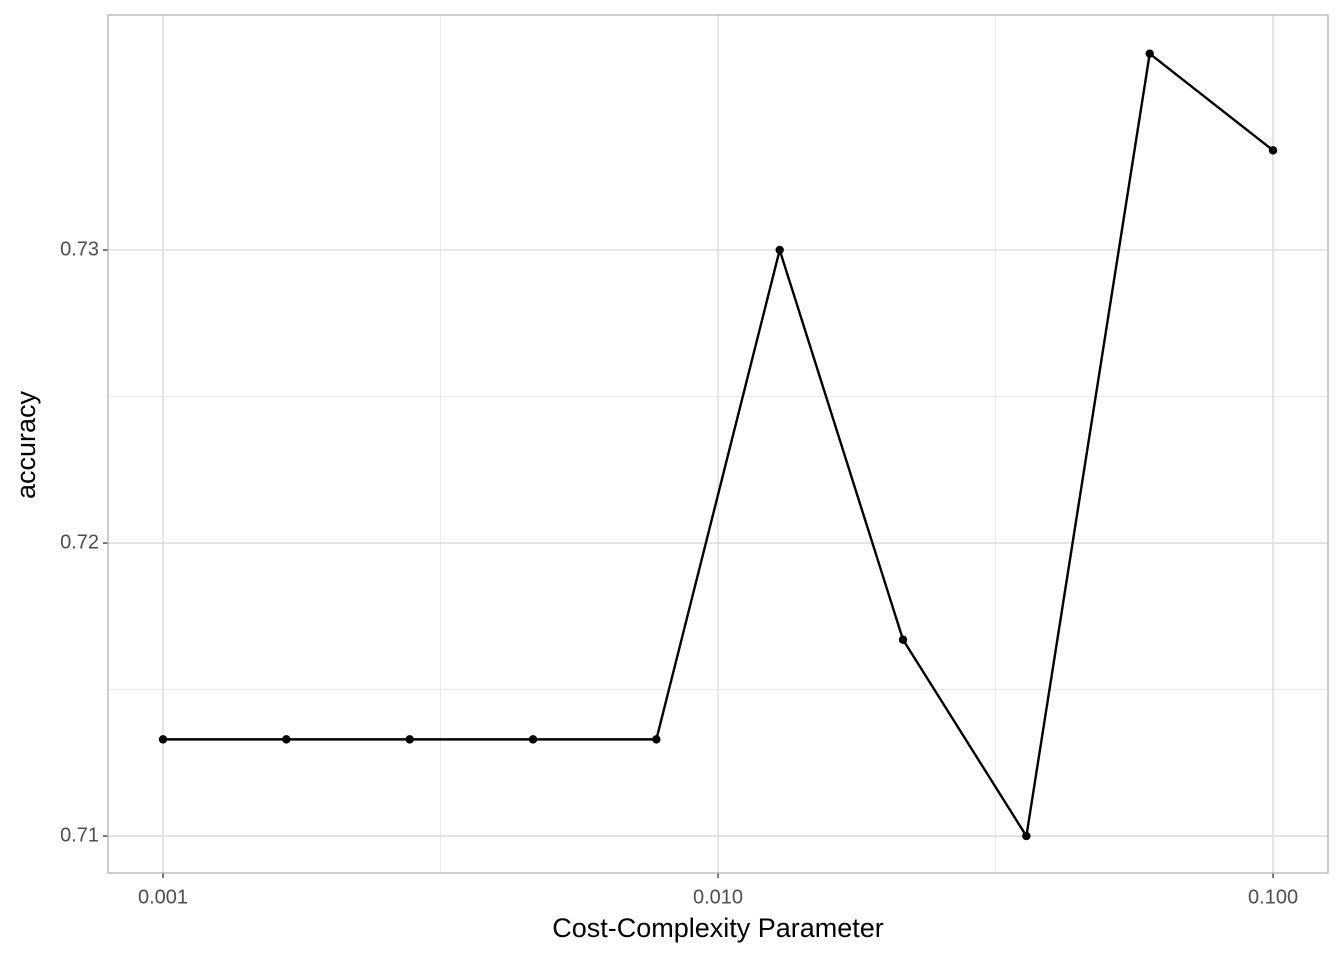 This screenshot has width=1344, height=960. Describe the element at coordinates (79, 249) in the screenshot. I see `y-tick-label: 0.73` at that location.